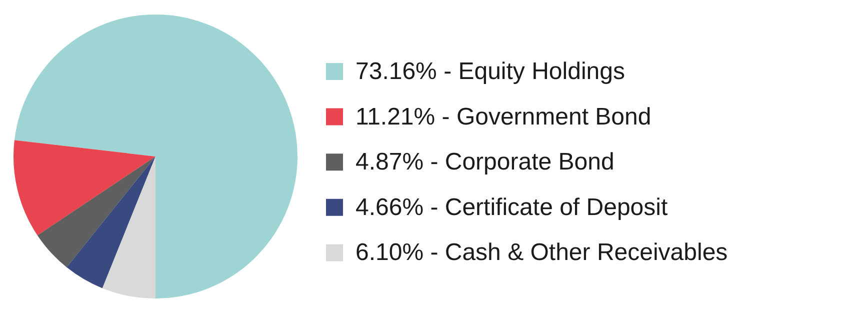 The image size is (842, 328). I want to click on legend-label: 6.10% - Cash & Other Receivables, so click(542, 252).